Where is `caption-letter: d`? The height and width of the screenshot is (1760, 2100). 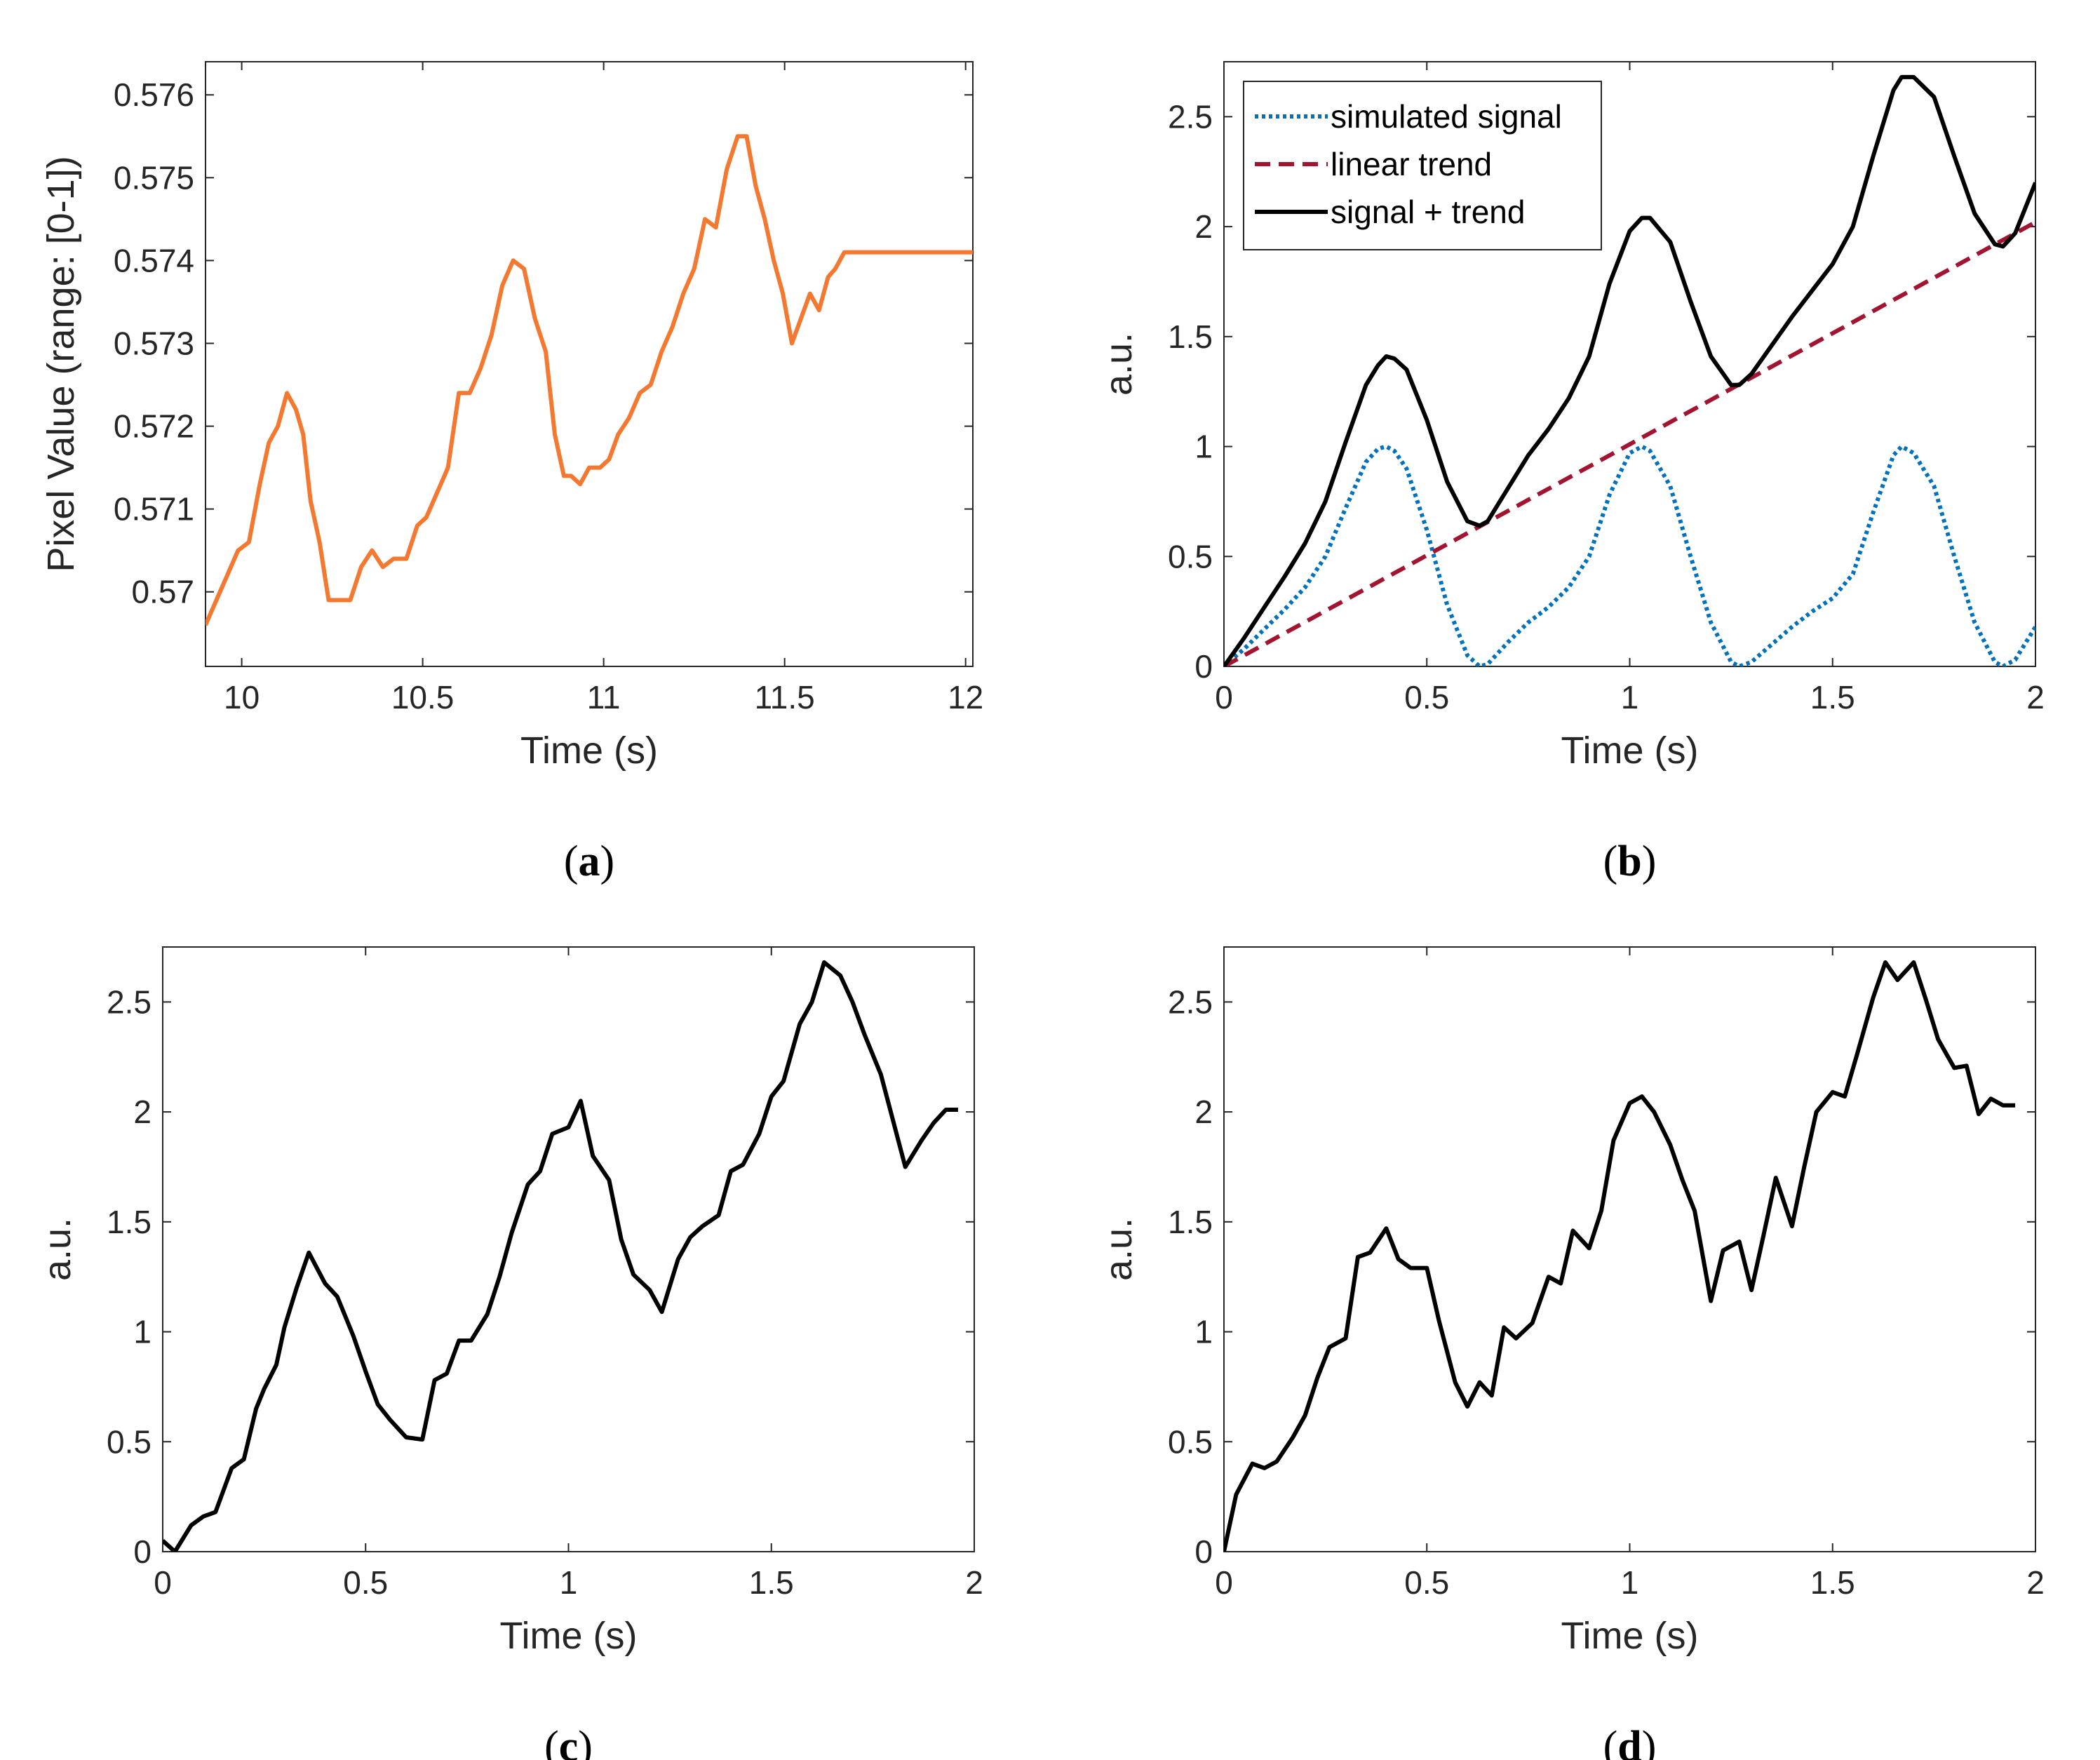 caption-letter: d is located at coordinates (1629, 1741).